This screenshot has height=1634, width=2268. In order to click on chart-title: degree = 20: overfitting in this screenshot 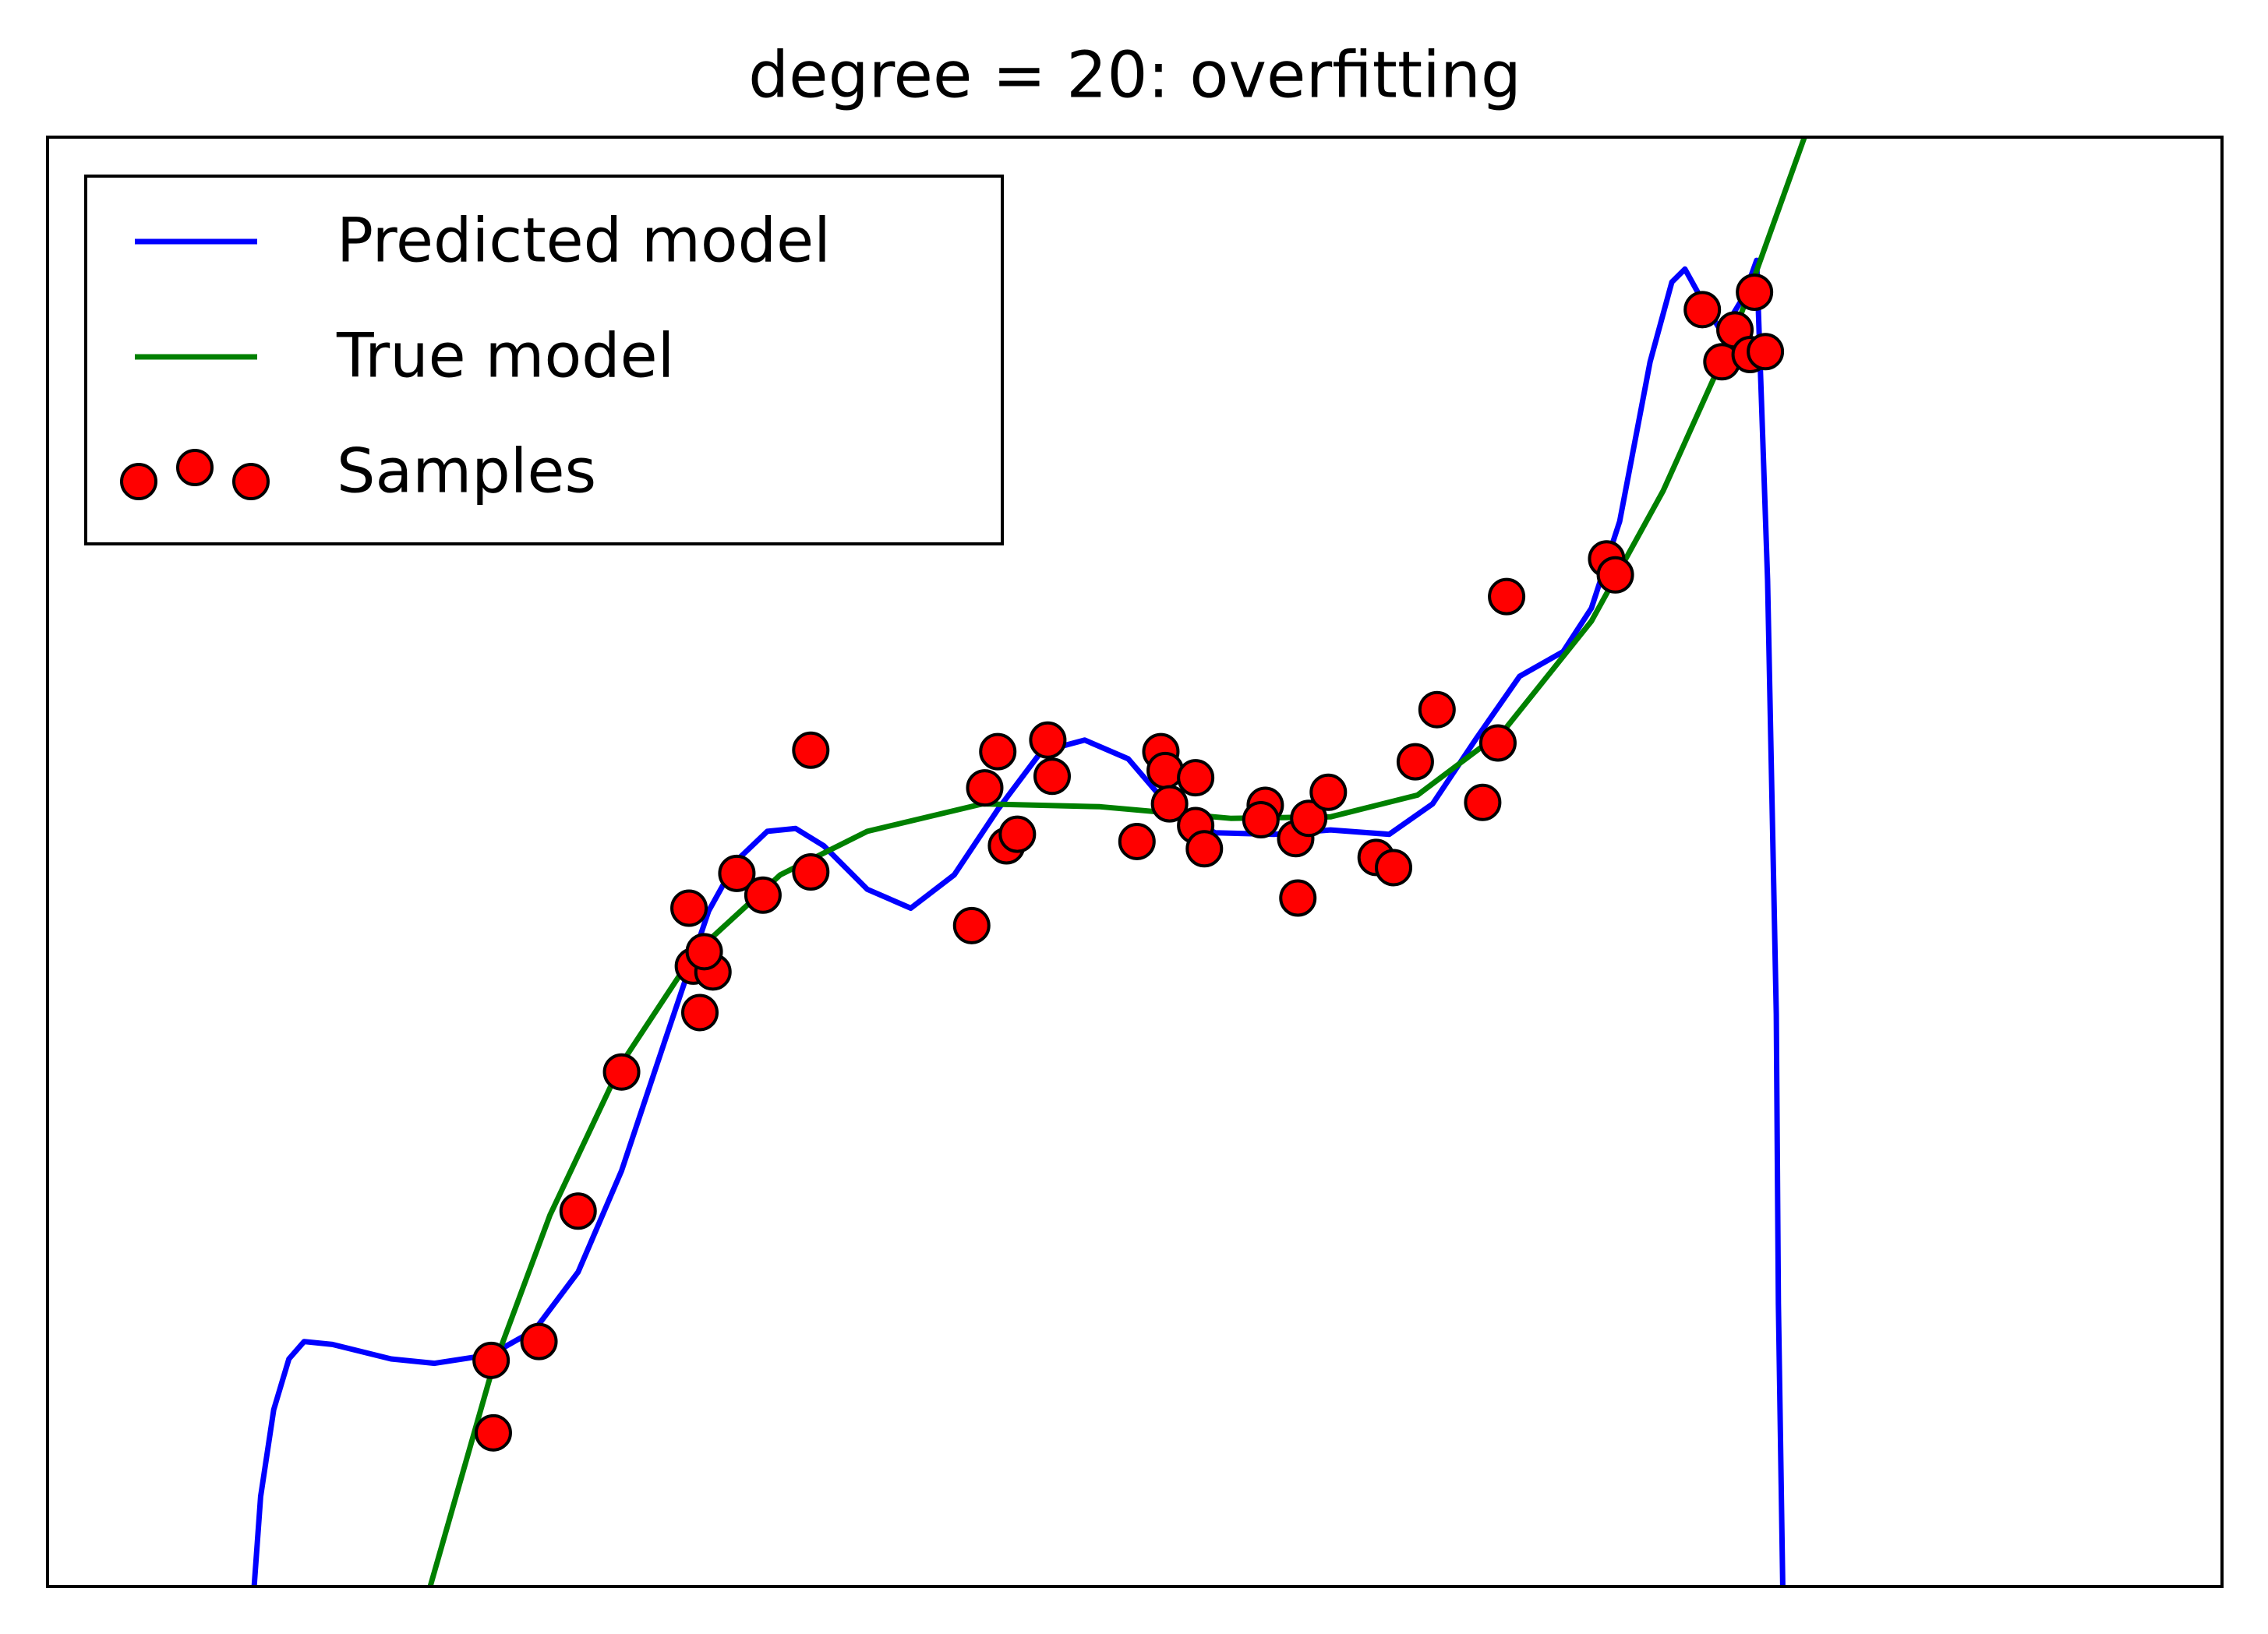, I will do `click(1134, 75)`.